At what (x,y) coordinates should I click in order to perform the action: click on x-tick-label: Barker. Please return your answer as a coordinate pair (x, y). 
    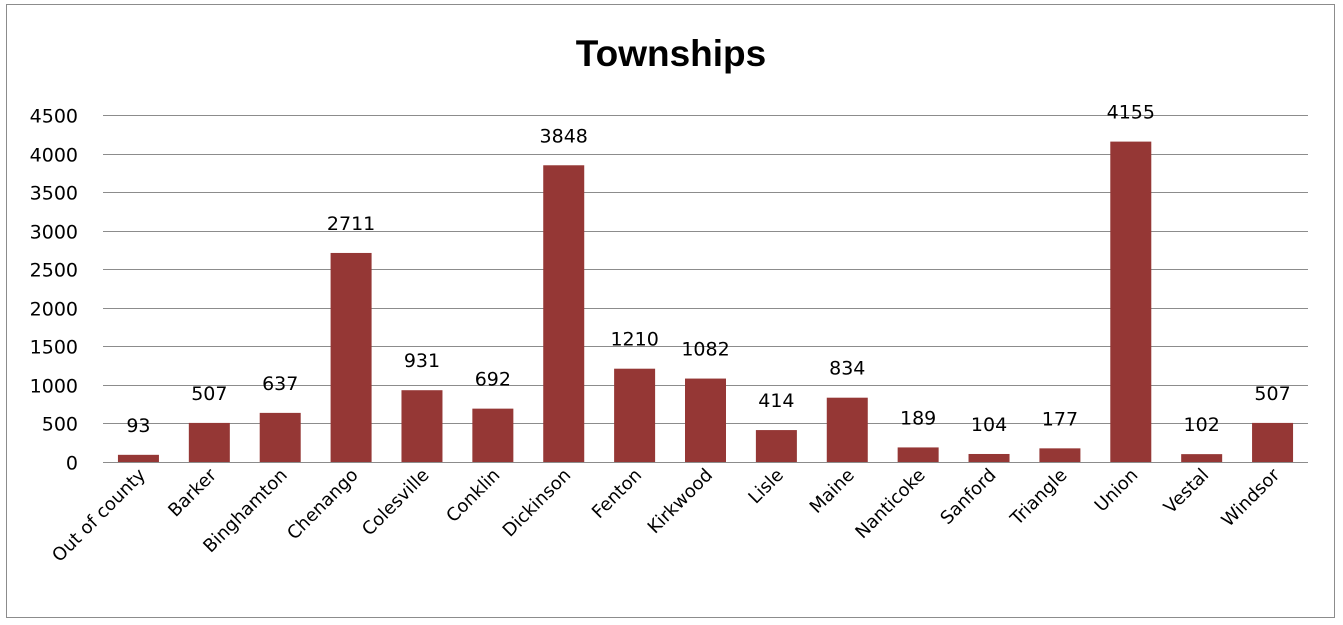
    Looking at the image, I should click on (192, 492).